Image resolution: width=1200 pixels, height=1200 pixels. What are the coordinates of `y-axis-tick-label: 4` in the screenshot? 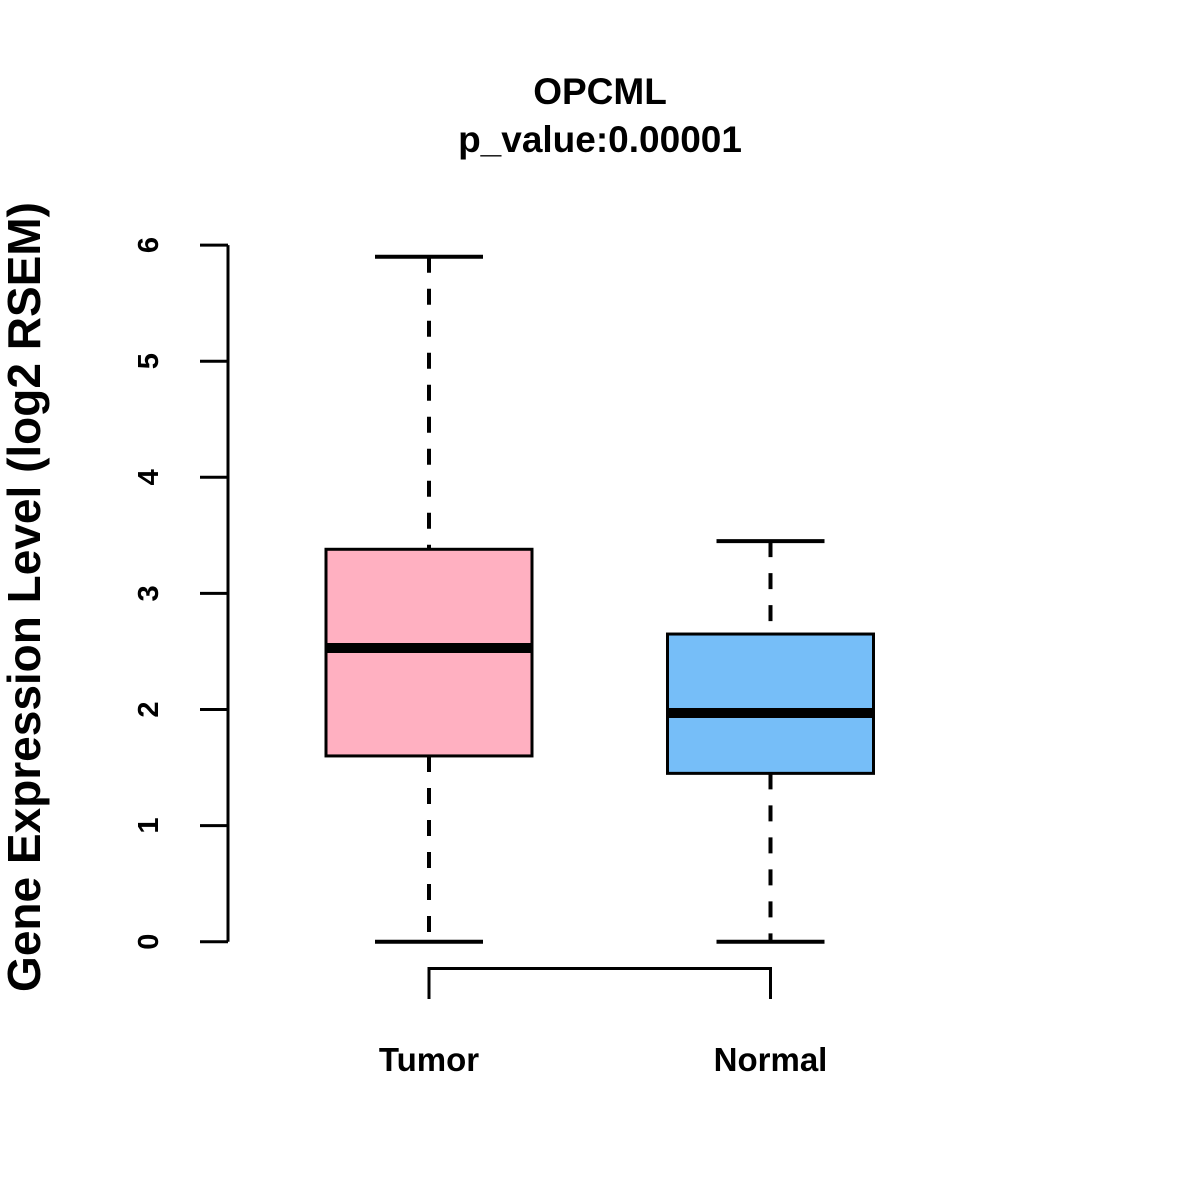 It's located at (149, 477).